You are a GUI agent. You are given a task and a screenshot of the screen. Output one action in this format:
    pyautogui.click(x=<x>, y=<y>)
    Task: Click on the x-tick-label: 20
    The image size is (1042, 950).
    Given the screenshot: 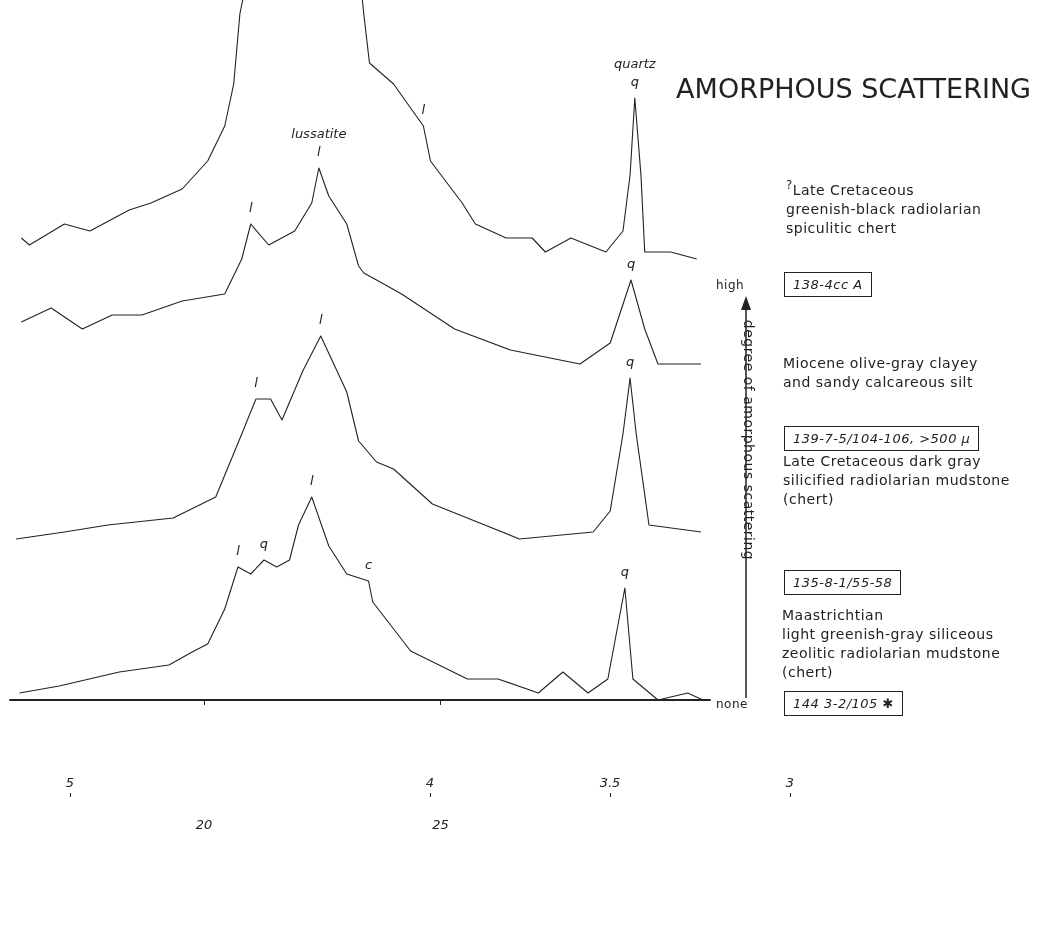 What is the action you would take?
    pyautogui.click(x=204, y=824)
    